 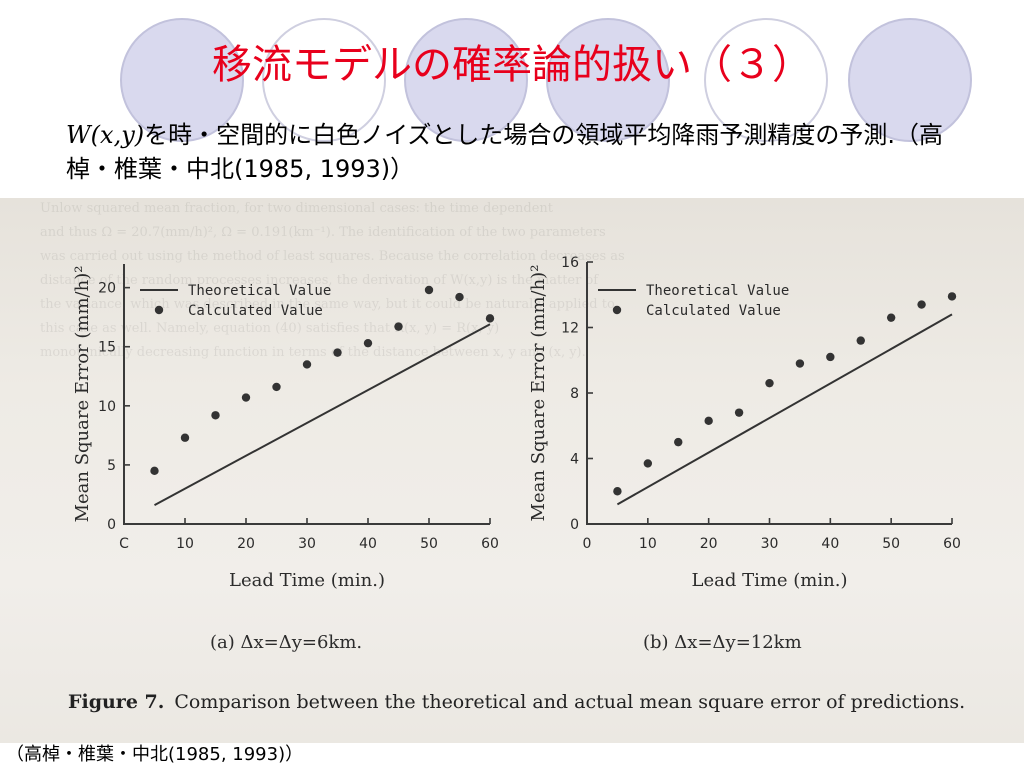 What do you see at coordinates (107, 348) in the screenshot?
I see `y-tick-label: 15` at bounding box center [107, 348].